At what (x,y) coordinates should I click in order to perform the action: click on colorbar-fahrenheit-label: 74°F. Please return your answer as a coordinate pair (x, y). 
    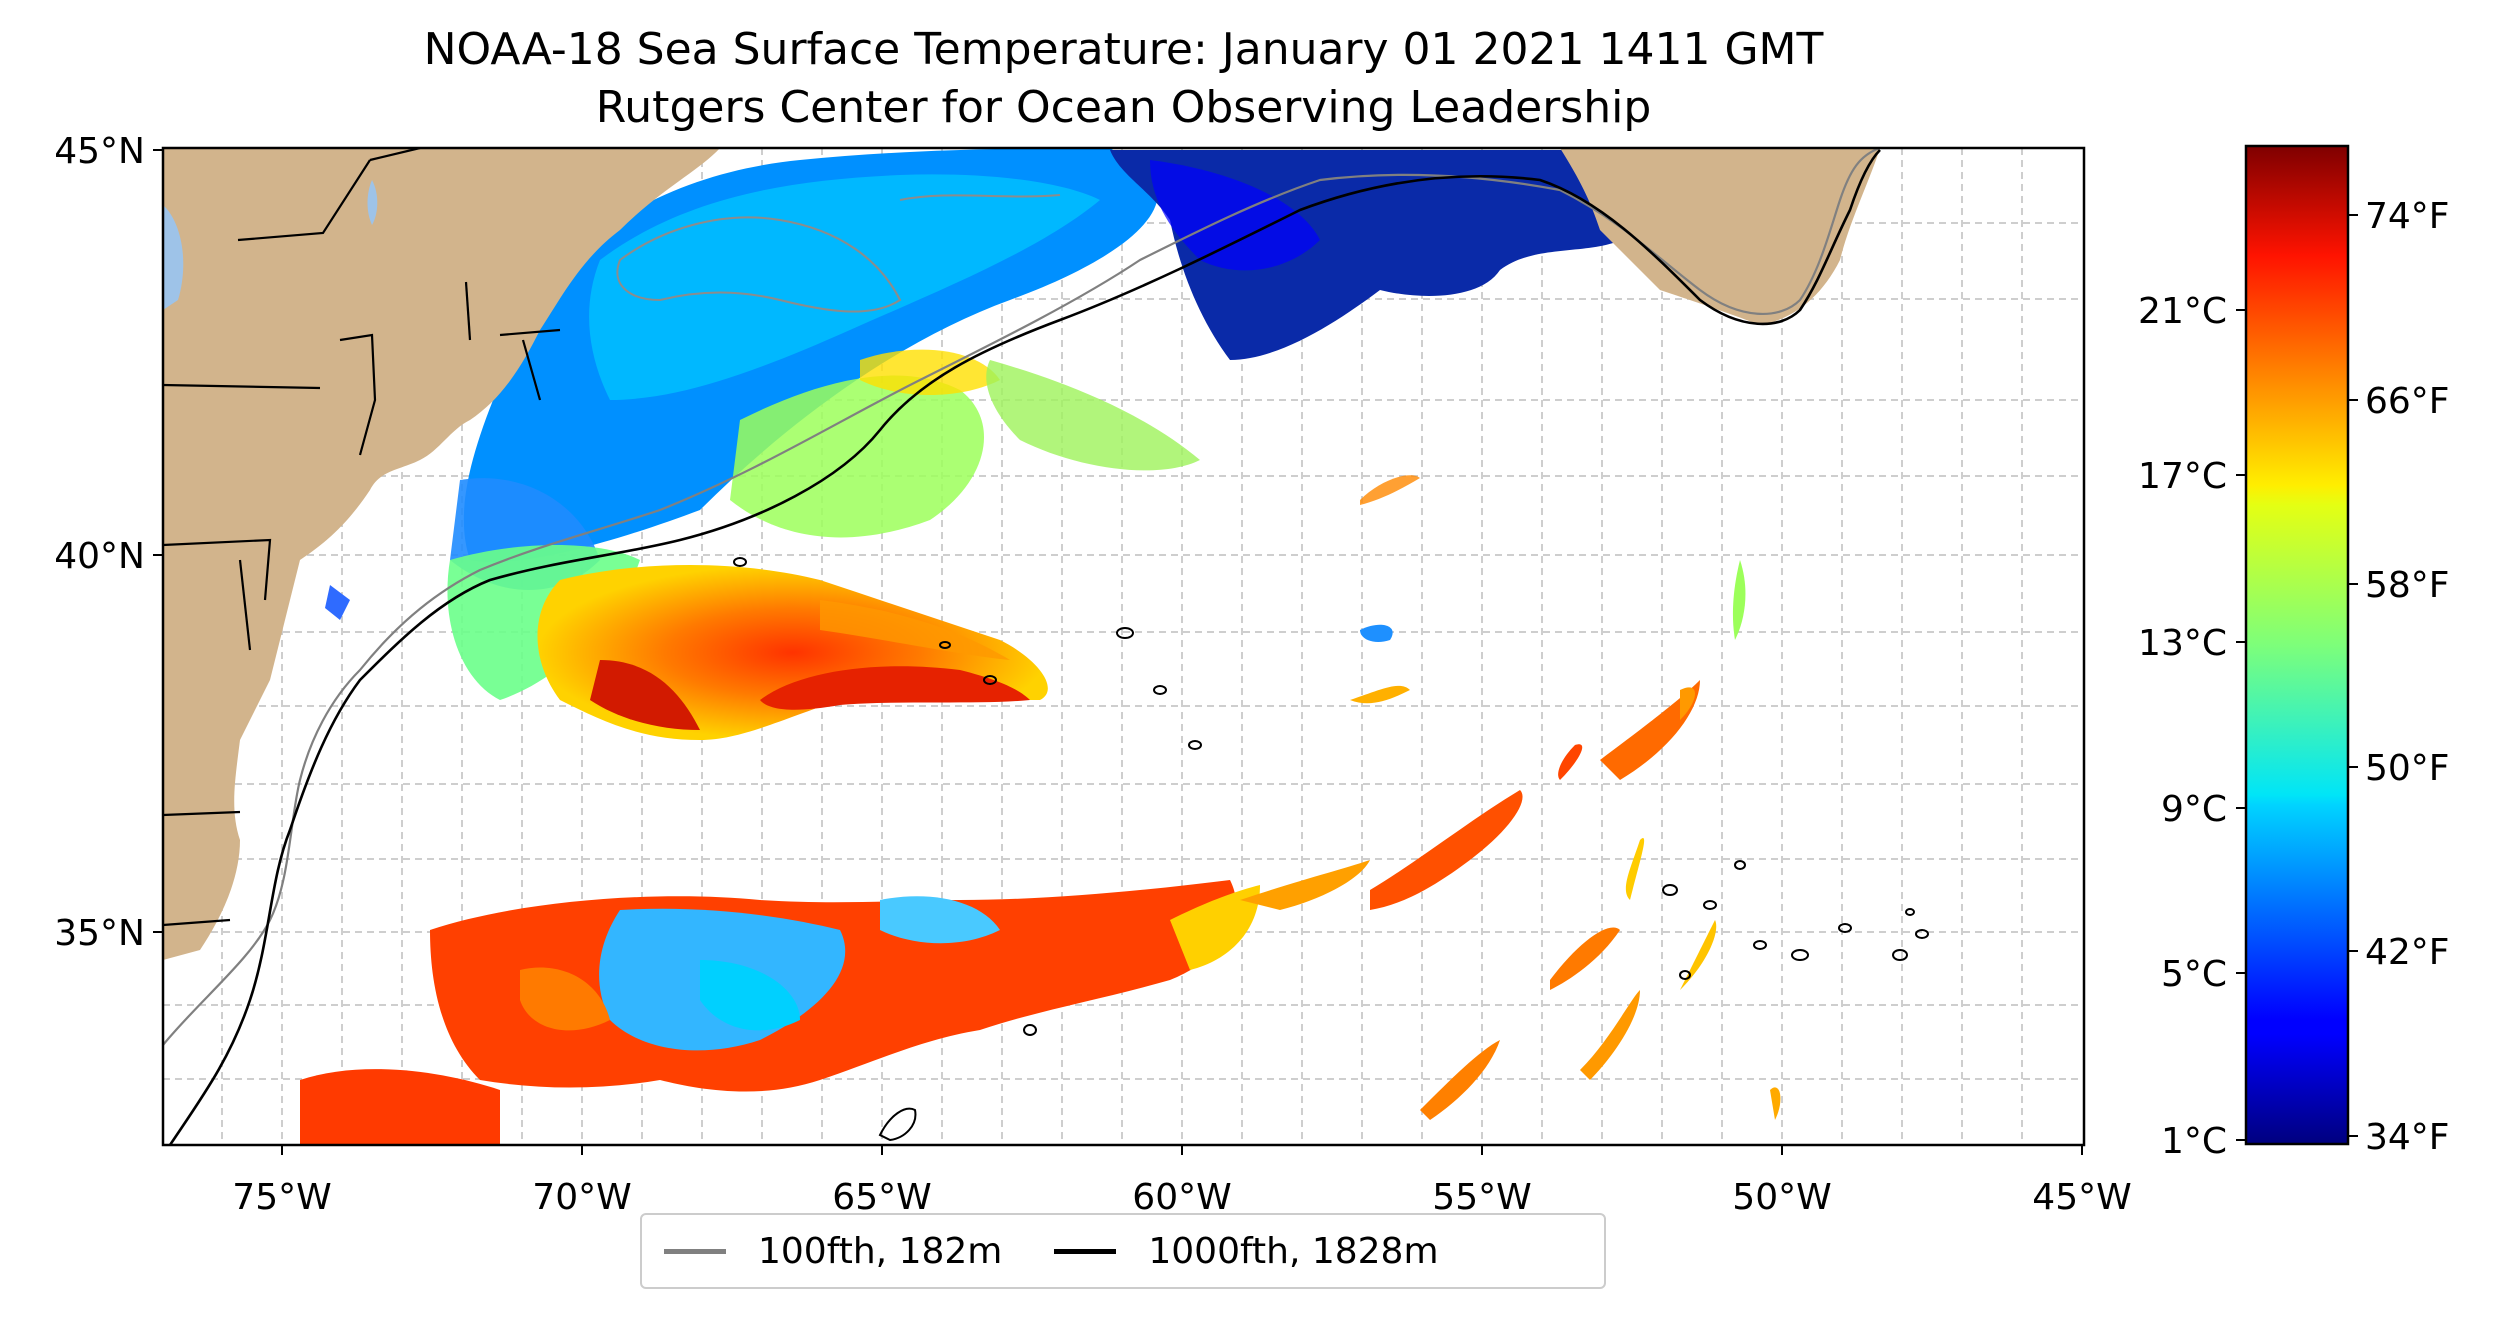
    Looking at the image, I should click on (2407, 216).